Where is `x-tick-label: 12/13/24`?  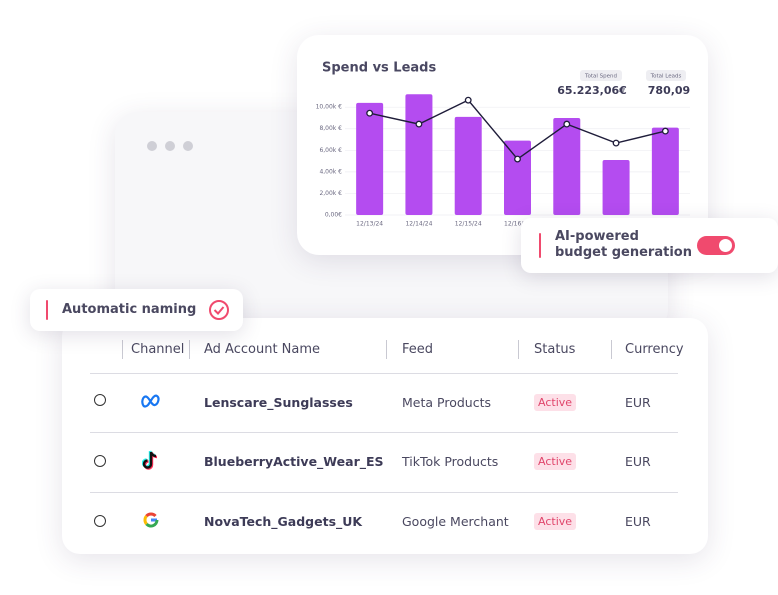
x-tick-label: 12/13/24 is located at coordinates (369, 224).